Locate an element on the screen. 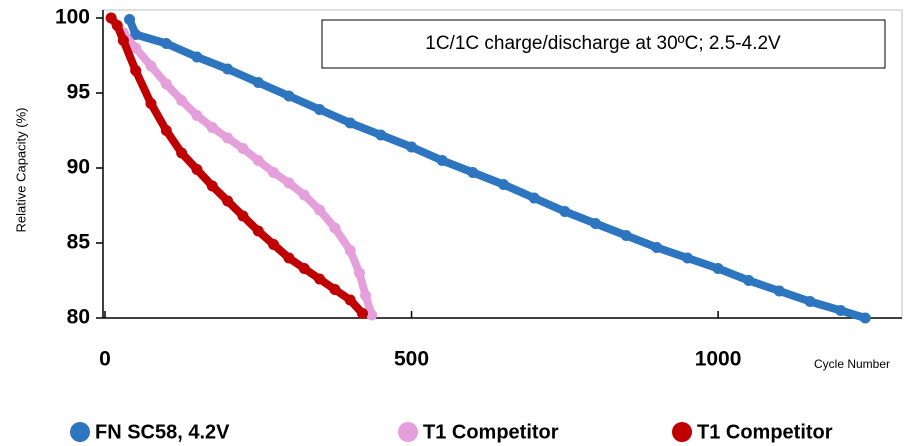 The image size is (904, 446). x-tick-label: 1000 is located at coordinates (718, 359).